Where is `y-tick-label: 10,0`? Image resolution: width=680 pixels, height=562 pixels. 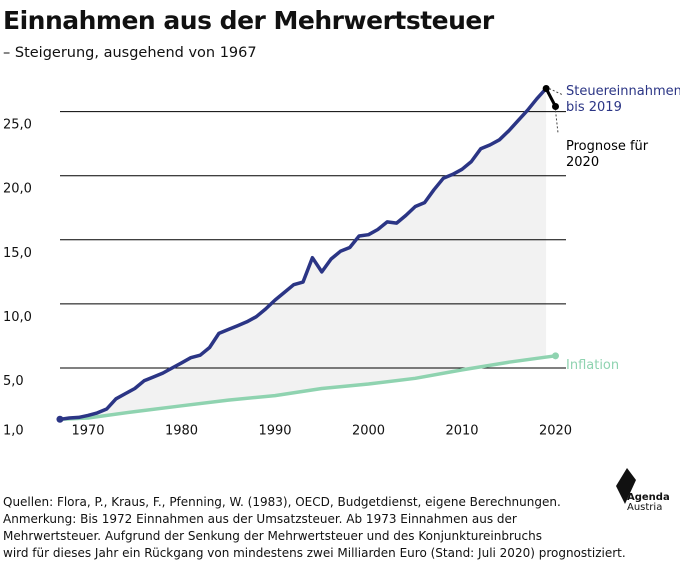 y-tick-label: 10,0 is located at coordinates (17, 317).